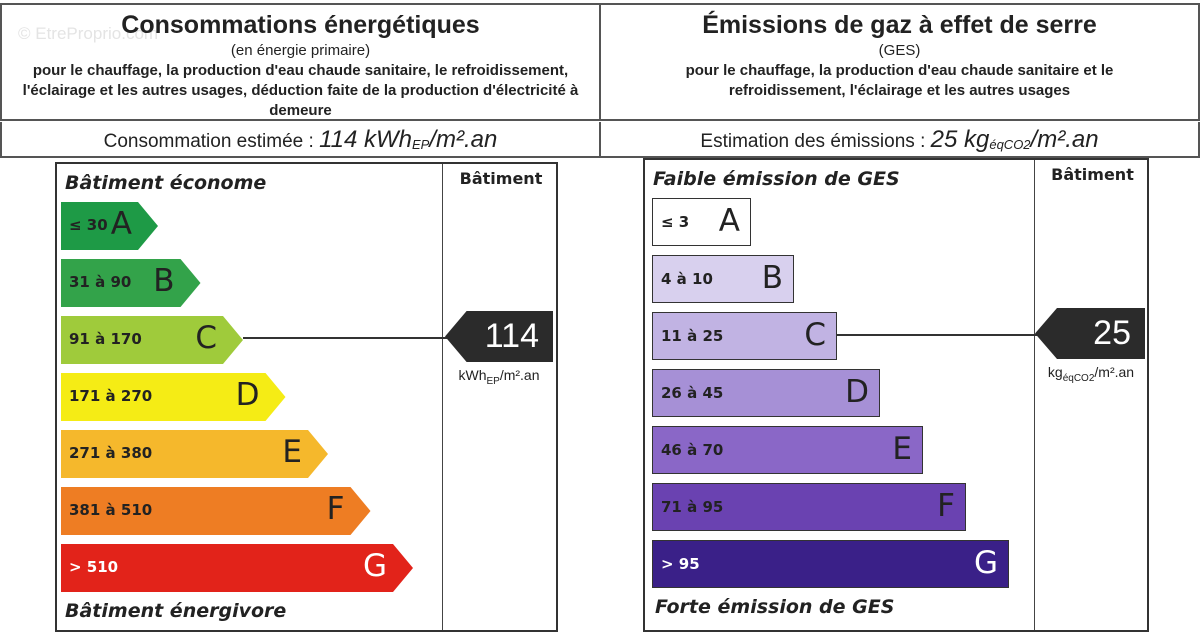 The width and height of the screenshot is (1200, 632). I want to click on energy-class-letter: A, so click(121, 224).